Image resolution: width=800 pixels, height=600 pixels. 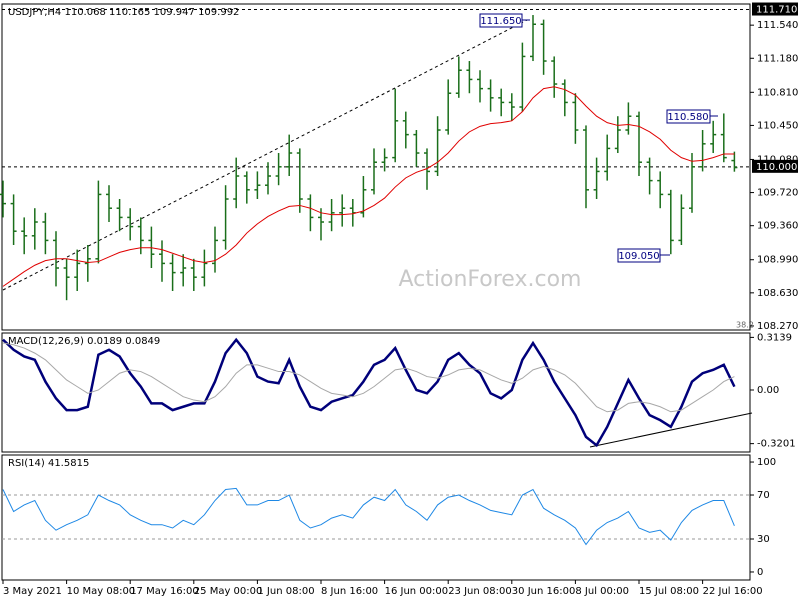 I want to click on annotation: 111.650, so click(x=500, y=21).